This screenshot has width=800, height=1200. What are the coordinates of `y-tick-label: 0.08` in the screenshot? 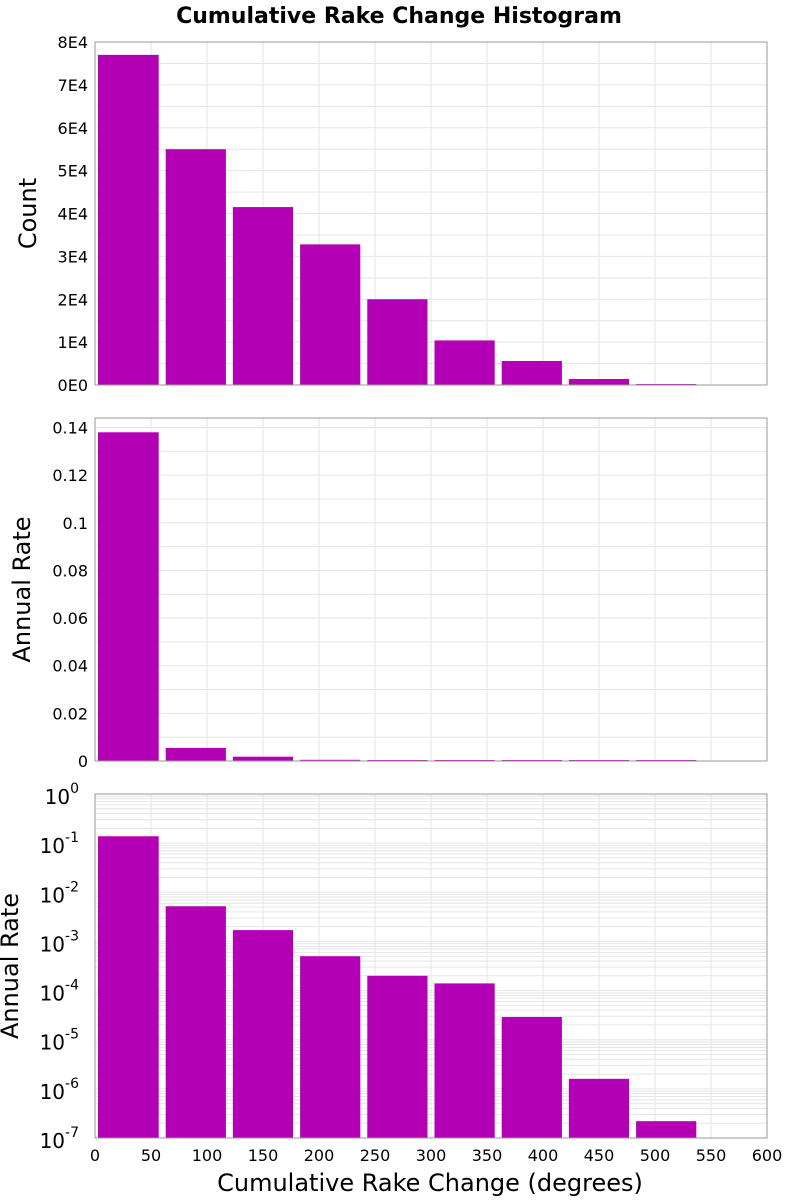 It's located at (70, 570).